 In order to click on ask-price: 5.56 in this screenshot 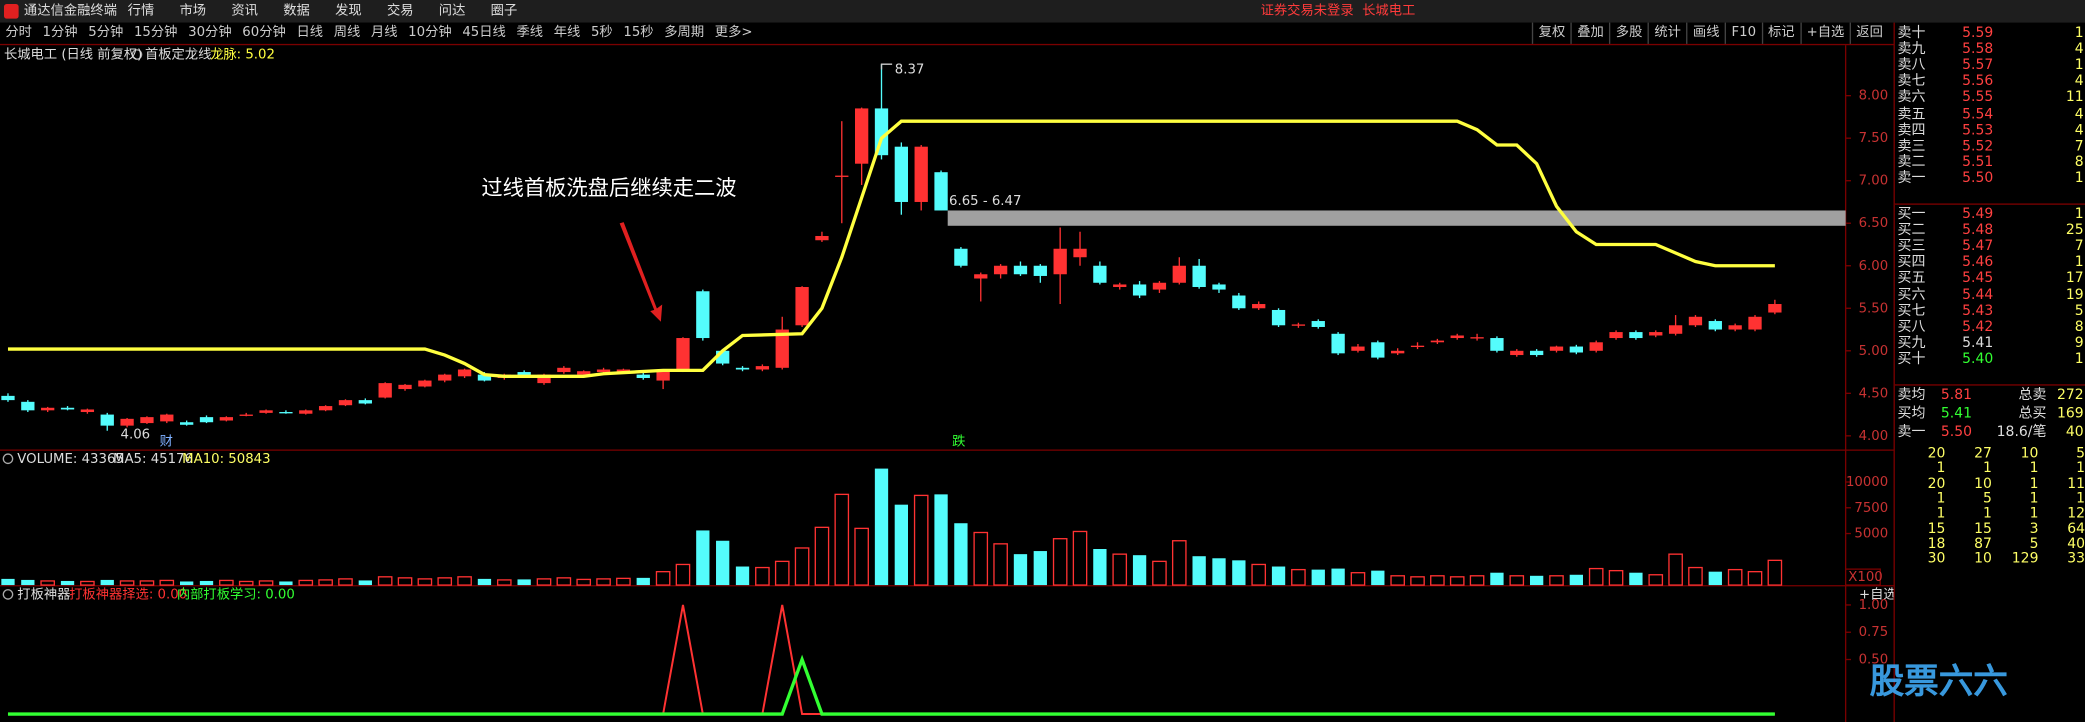, I will do `click(1978, 81)`.